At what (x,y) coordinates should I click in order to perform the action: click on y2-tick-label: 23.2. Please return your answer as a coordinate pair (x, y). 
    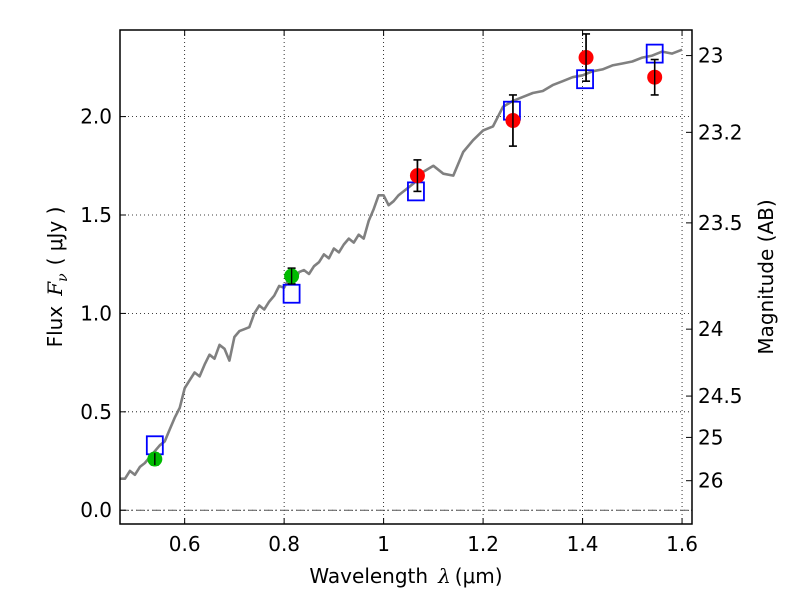
    Looking at the image, I should click on (720, 132).